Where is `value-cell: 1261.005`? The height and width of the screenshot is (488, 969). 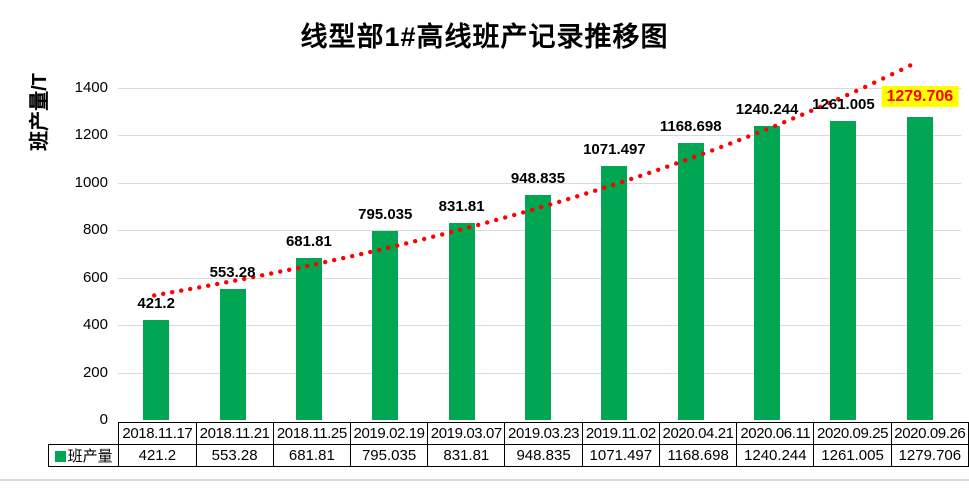
value-cell: 1261.005 is located at coordinates (852, 455).